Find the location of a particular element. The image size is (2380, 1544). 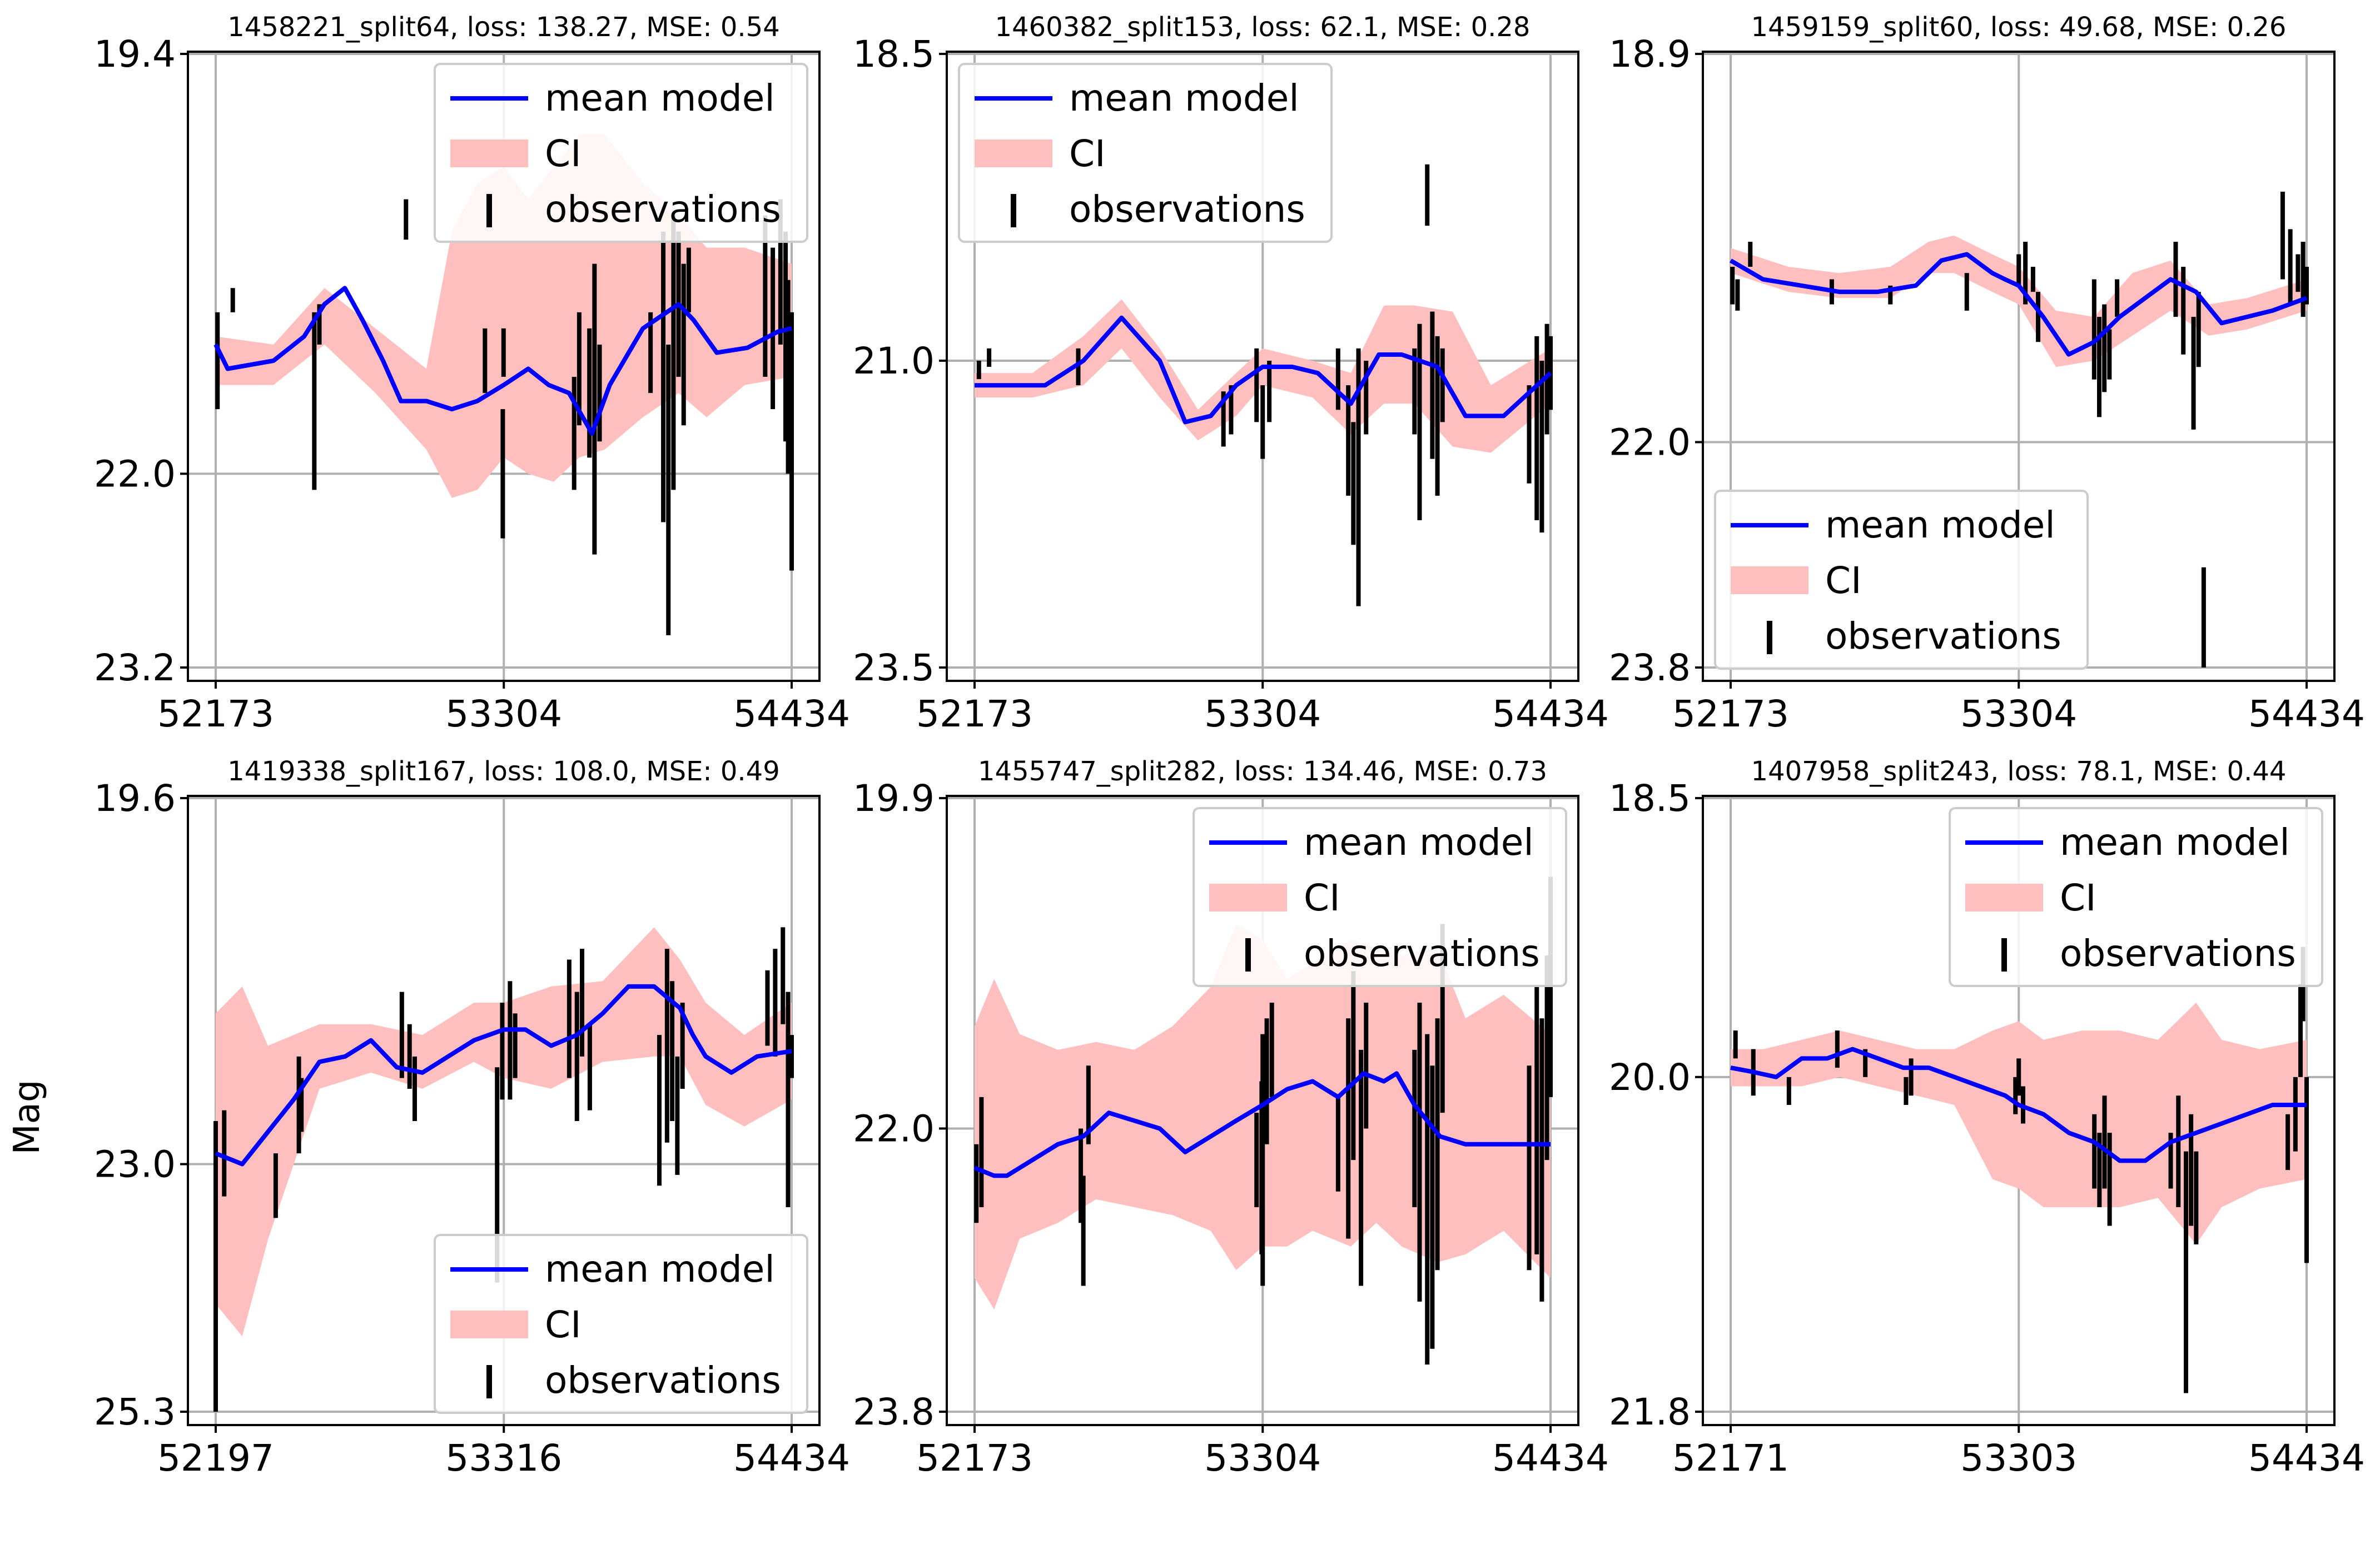

chart-title: 1419338_split167, loss: 108.0, MSE: 0.49 is located at coordinates (503, 771).